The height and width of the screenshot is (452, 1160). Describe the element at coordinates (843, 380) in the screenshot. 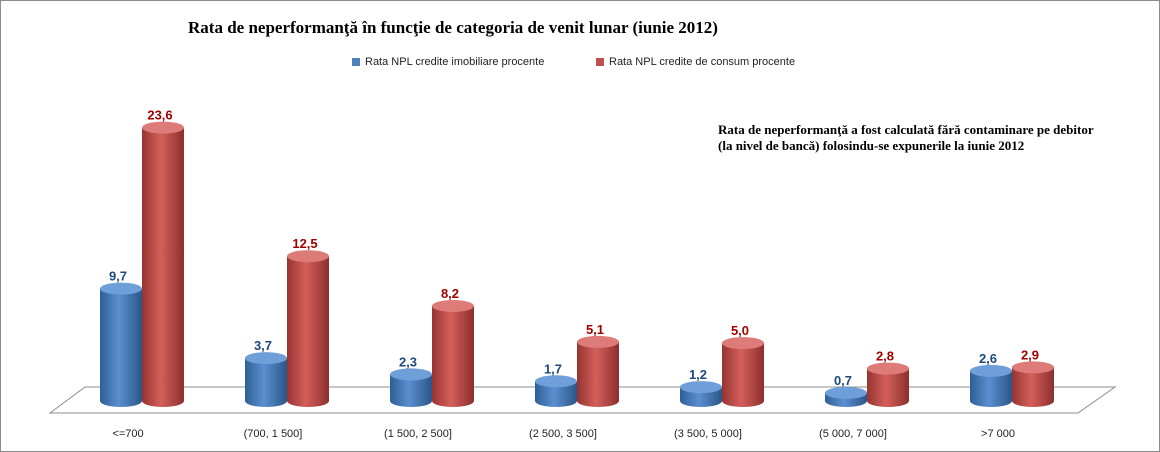

I see `data-label-imobiliare-5: 0,7` at that location.